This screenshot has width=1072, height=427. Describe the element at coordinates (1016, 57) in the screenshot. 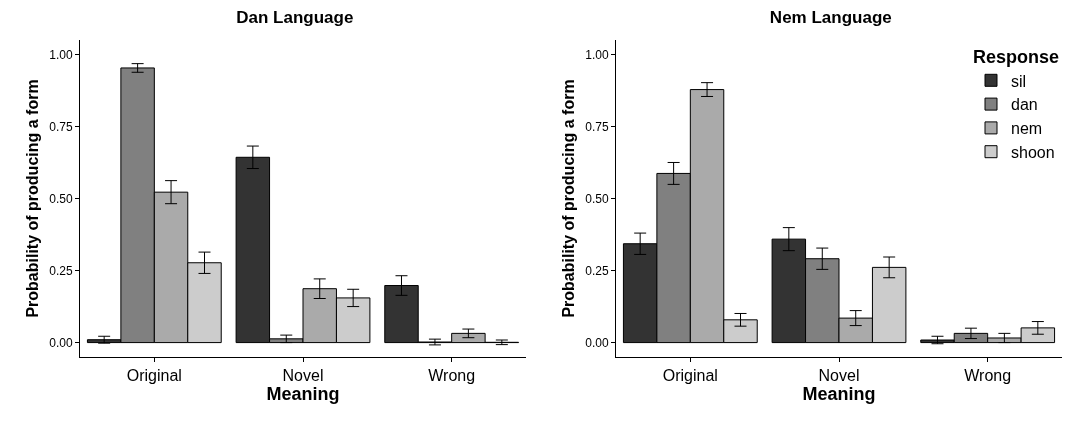

I see `legend-title: Response` at that location.